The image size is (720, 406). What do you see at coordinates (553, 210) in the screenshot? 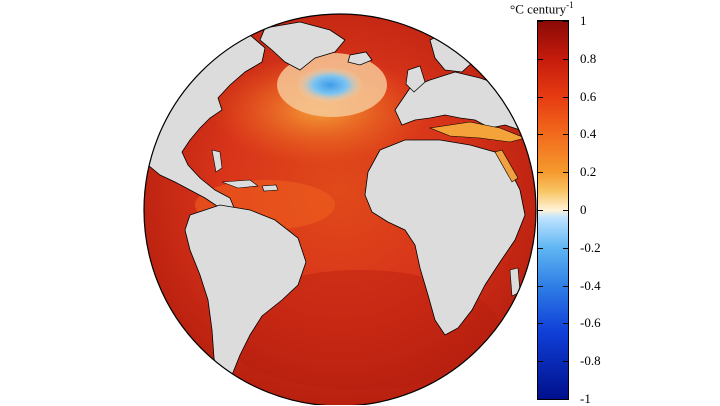
I see `colorbar` at bounding box center [553, 210].